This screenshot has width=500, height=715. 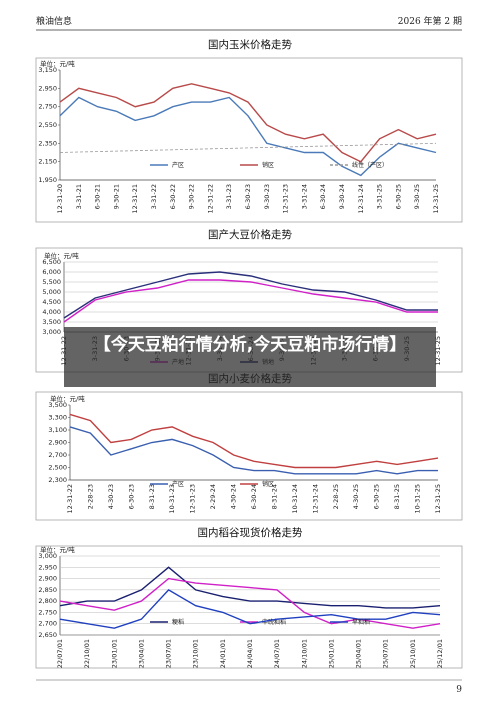 I want to click on x-tick-label: 9-30-22, so click(x=192, y=196).